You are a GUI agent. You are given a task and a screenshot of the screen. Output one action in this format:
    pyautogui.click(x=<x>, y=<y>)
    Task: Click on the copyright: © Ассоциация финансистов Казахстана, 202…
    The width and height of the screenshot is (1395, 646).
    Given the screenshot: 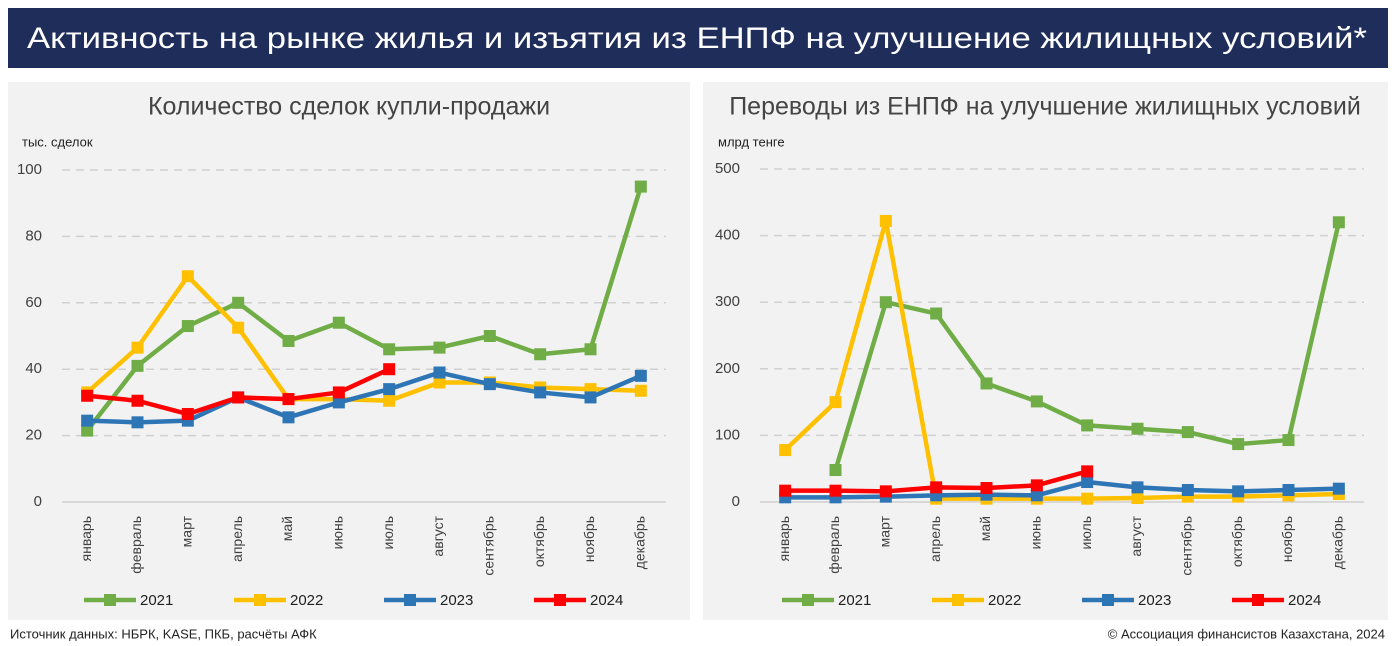 What is the action you would take?
    pyautogui.click(x=1246, y=633)
    